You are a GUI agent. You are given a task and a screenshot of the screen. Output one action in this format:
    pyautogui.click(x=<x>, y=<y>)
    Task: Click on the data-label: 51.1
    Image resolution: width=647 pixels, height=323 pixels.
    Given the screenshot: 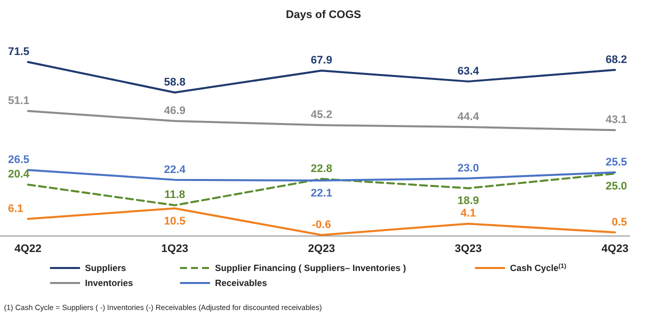 What is the action you would take?
    pyautogui.click(x=19, y=100)
    